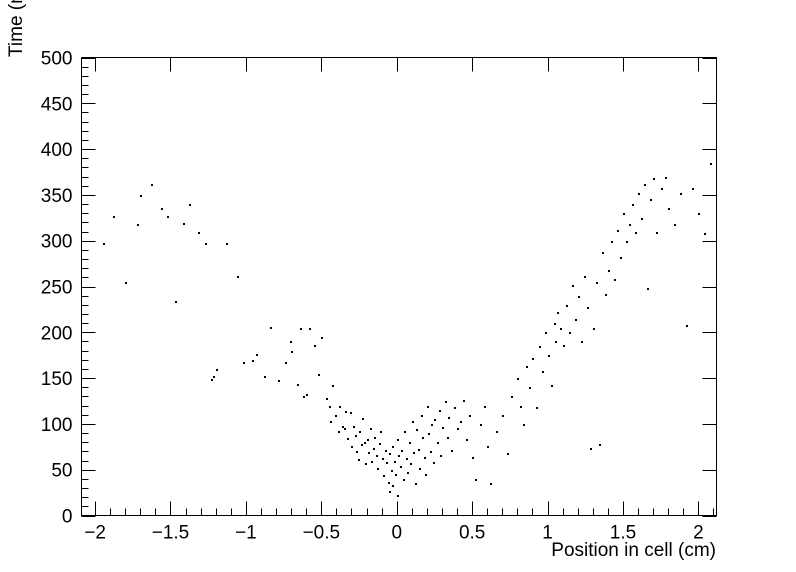 Image resolution: width=796 pixels, height=572 pixels. I want to click on y-tick-label: 250, so click(57, 288).